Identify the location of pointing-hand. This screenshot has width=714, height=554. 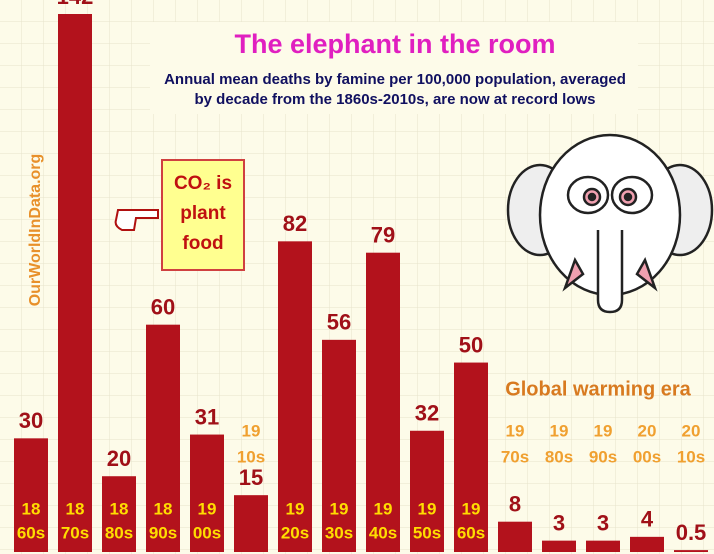
(136, 220).